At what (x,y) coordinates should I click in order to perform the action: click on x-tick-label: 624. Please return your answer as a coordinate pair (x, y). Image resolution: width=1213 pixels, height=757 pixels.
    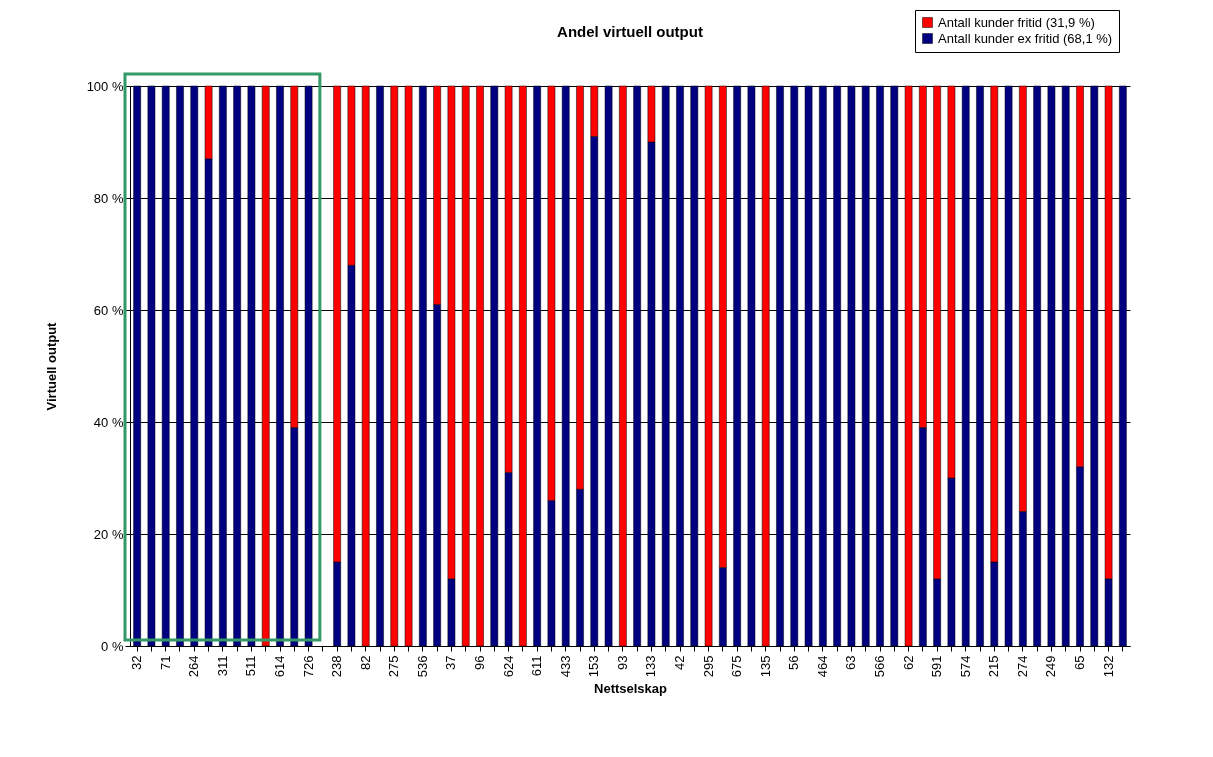
    Looking at the image, I should click on (508, 666).